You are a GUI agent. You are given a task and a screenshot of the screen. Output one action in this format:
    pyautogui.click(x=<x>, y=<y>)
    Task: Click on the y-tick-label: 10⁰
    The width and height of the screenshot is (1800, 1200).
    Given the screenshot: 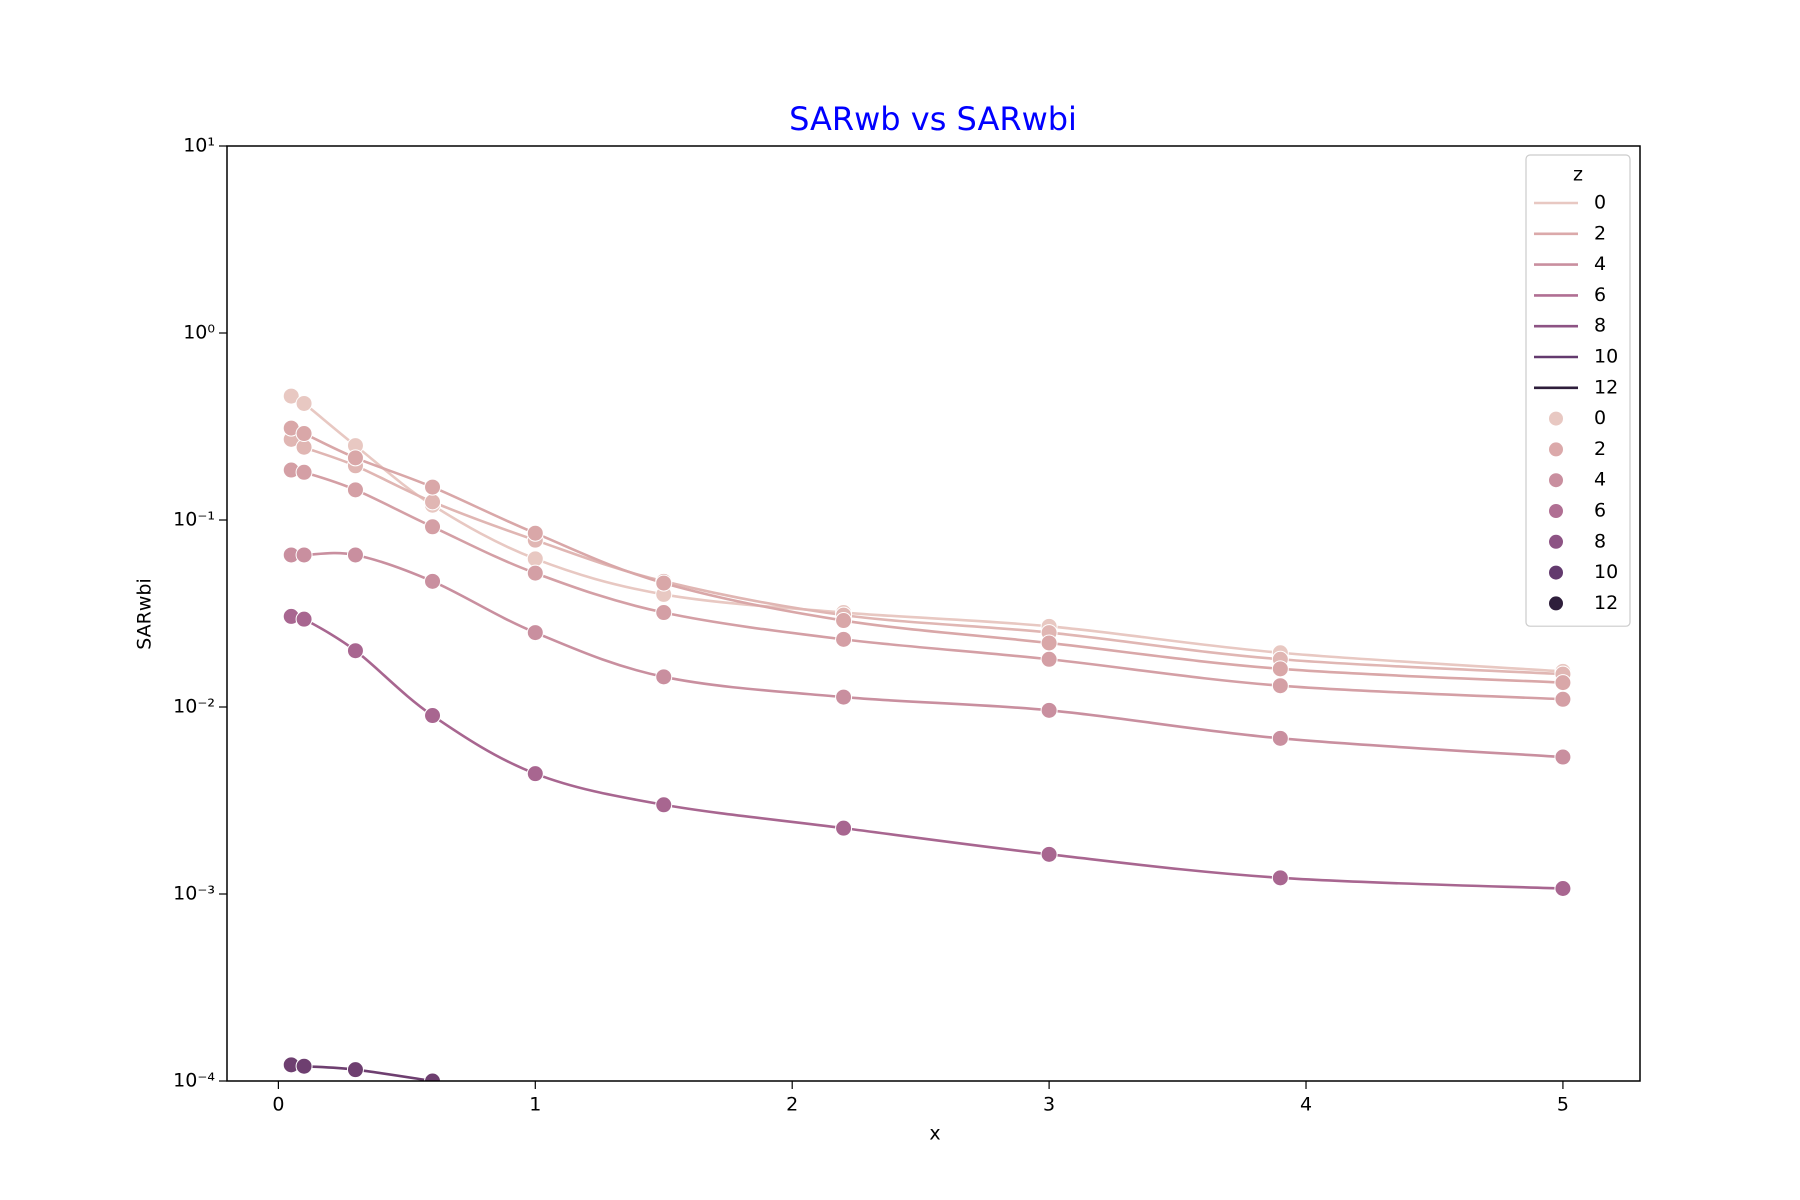 What is the action you would take?
    pyautogui.click(x=199, y=333)
    